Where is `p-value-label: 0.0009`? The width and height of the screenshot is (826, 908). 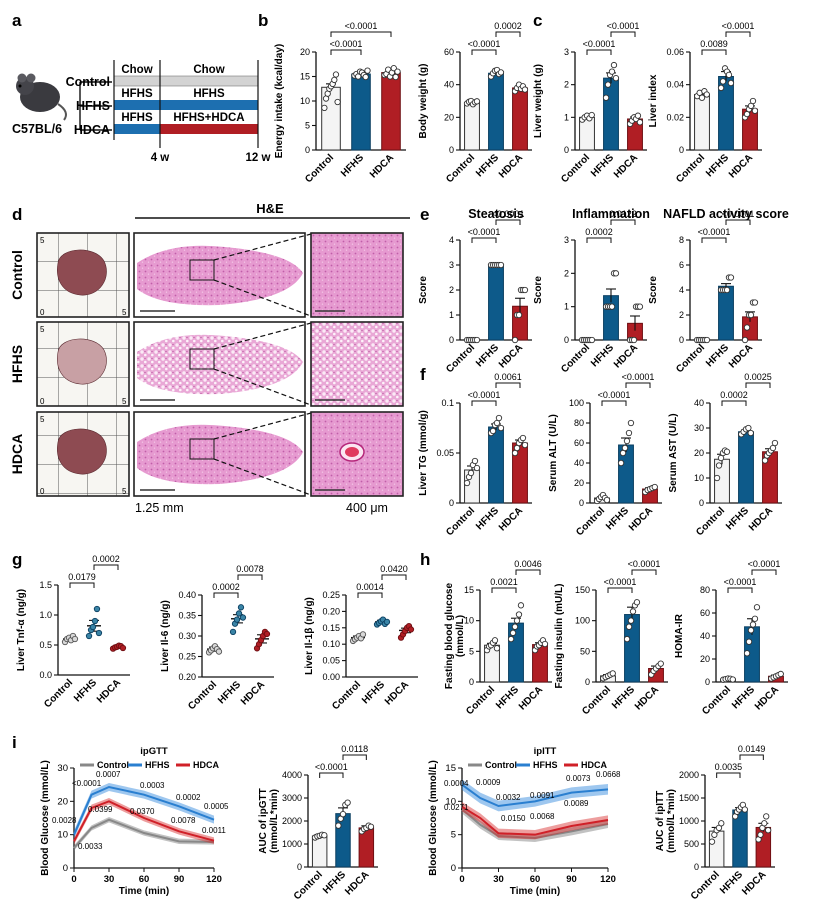 p-value-label: 0.0009 is located at coordinates (488, 782).